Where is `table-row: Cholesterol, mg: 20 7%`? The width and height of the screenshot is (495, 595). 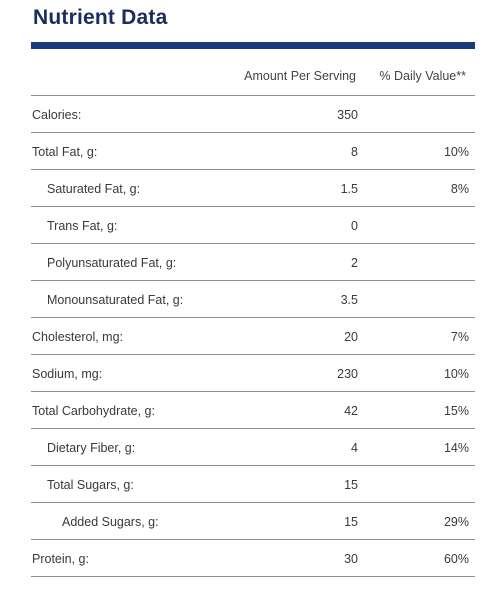
table-row: Cholesterol, mg: 20 7% is located at coordinates (253, 336).